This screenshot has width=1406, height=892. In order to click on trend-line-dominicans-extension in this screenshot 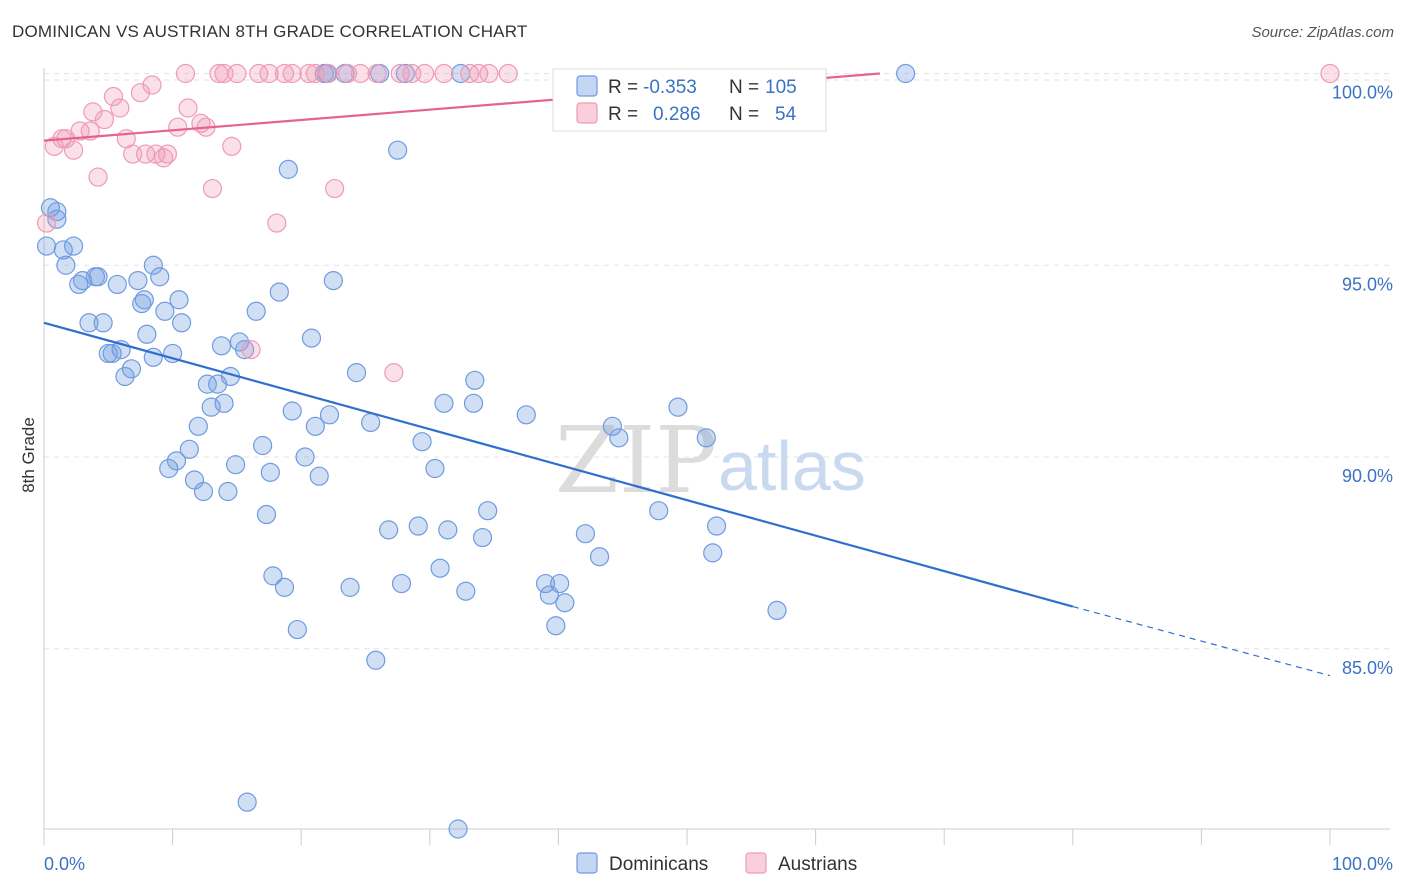, I will do `click(1201, 641)`.